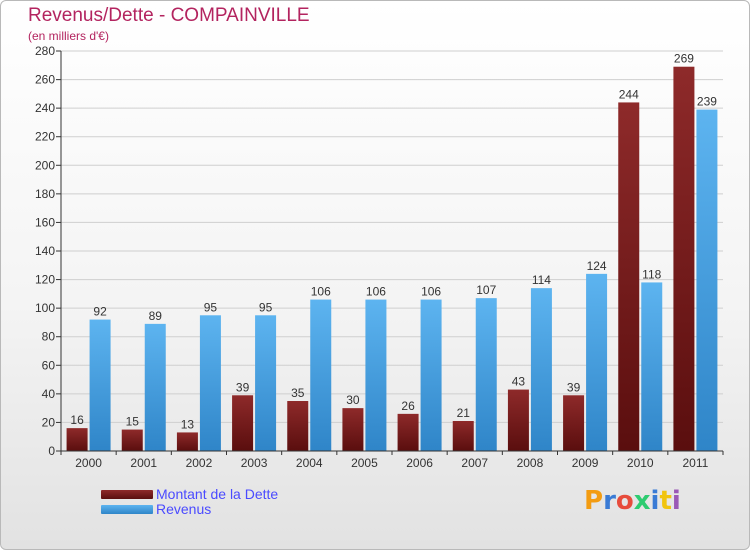 The width and height of the screenshot is (750, 550). What do you see at coordinates (629, 94) in the screenshot?
I see `data-label: 244` at bounding box center [629, 94].